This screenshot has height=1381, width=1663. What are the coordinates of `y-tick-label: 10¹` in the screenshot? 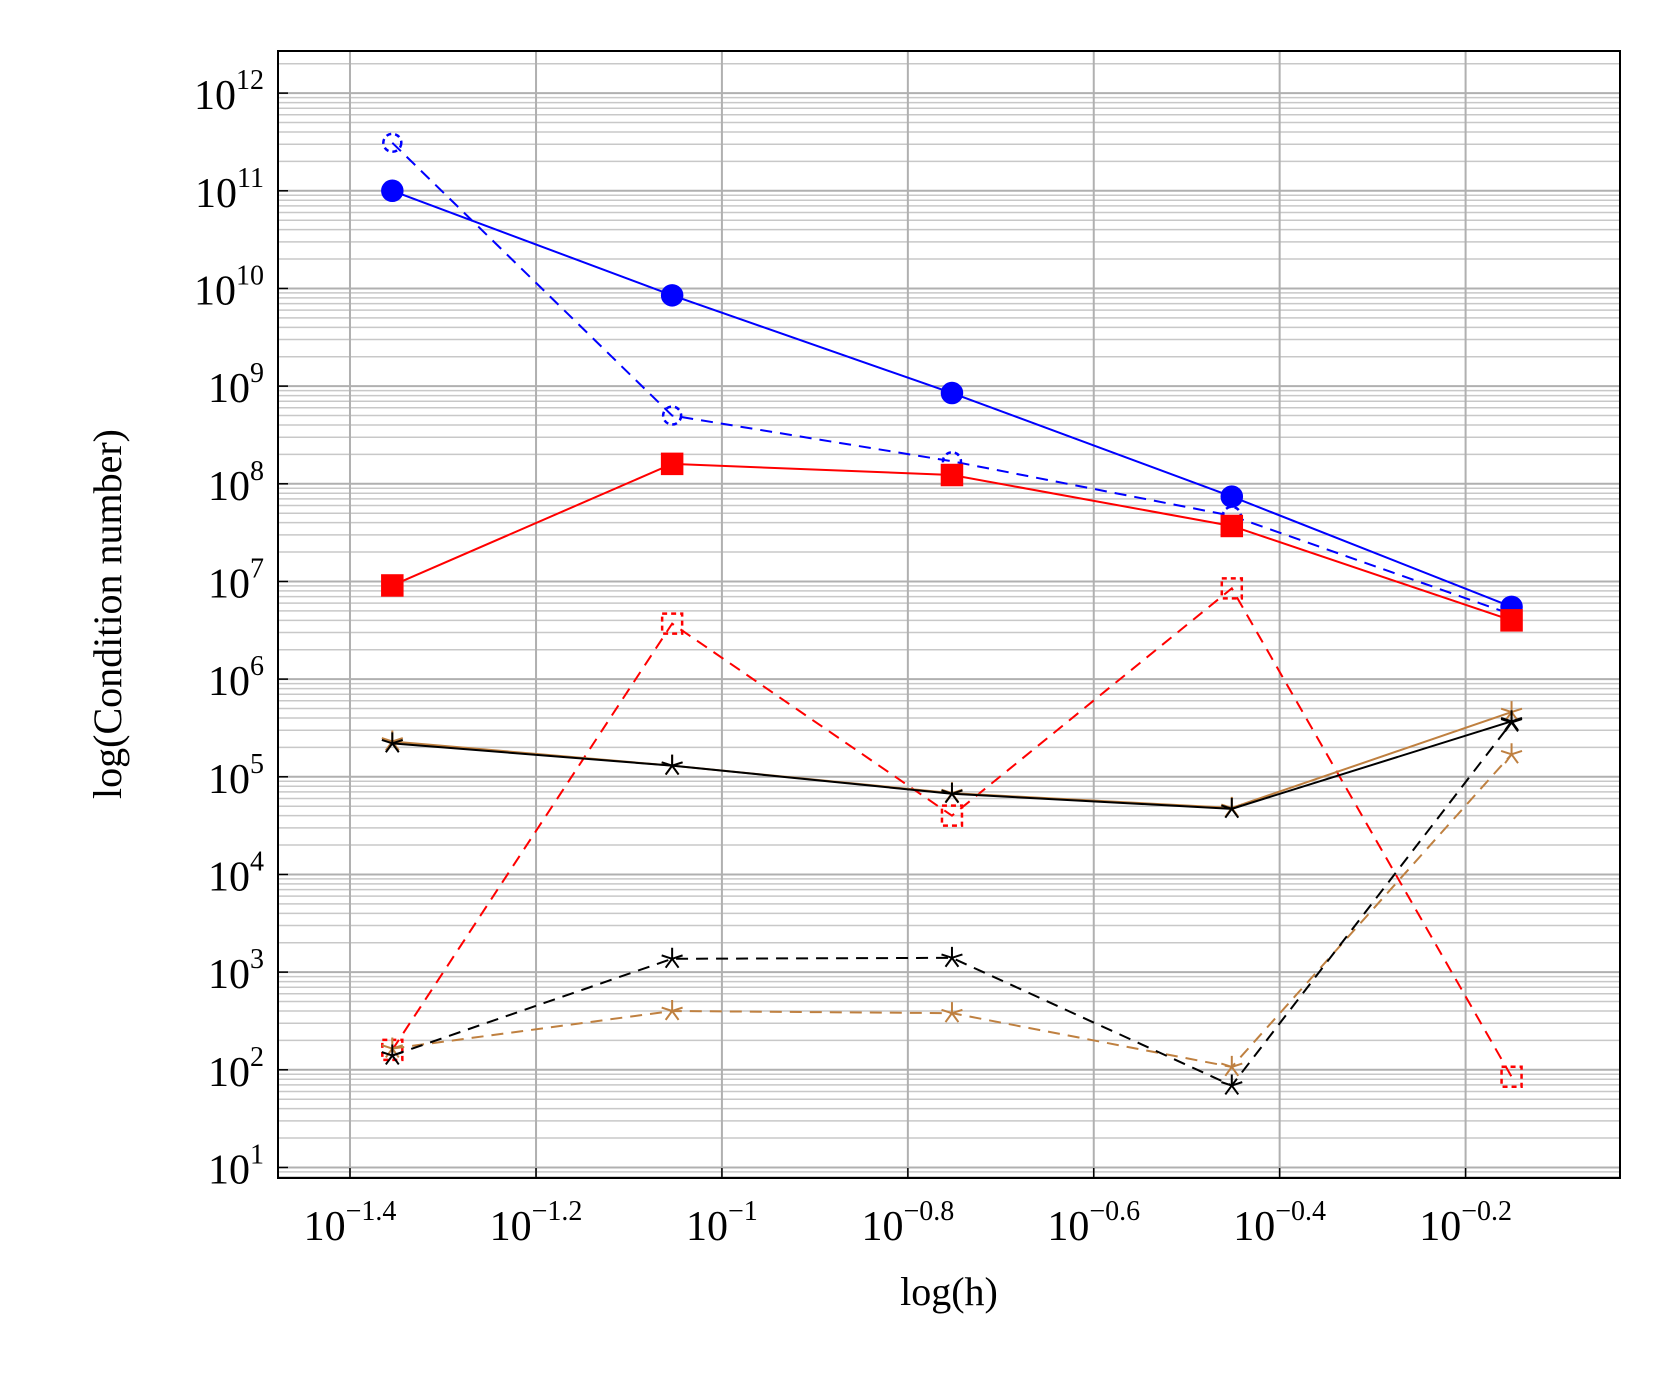 It's located at (236, 1166).